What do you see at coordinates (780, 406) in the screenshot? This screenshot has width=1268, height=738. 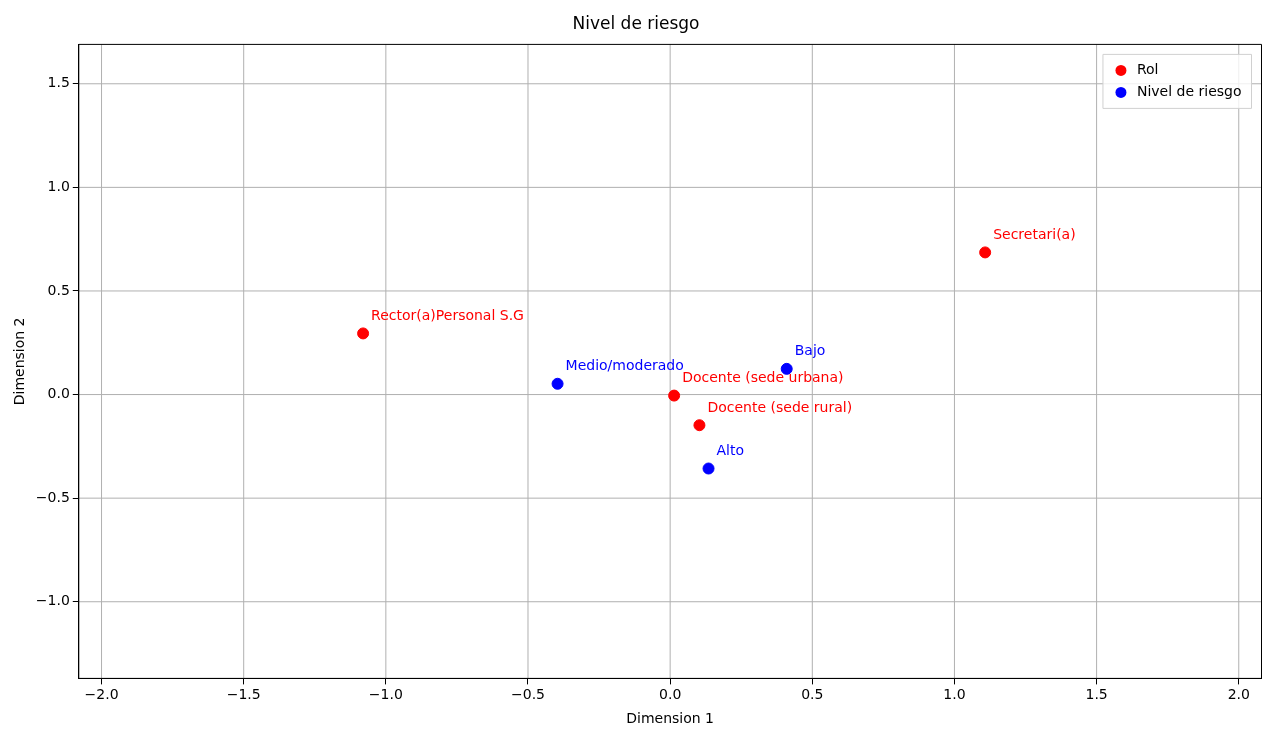 I see `annotation: Docente (sede rural)` at bounding box center [780, 406].